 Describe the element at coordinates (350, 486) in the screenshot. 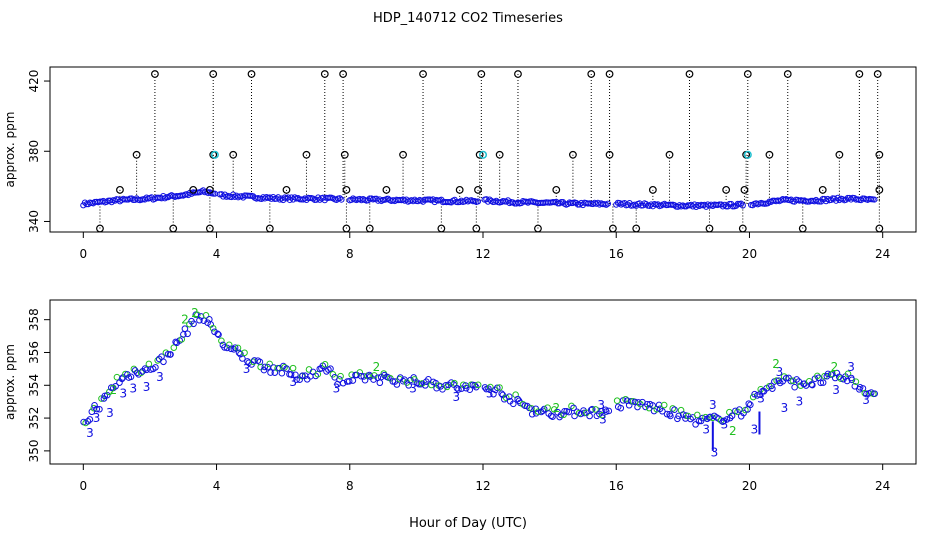

I see `x-tick-label: 8` at that location.